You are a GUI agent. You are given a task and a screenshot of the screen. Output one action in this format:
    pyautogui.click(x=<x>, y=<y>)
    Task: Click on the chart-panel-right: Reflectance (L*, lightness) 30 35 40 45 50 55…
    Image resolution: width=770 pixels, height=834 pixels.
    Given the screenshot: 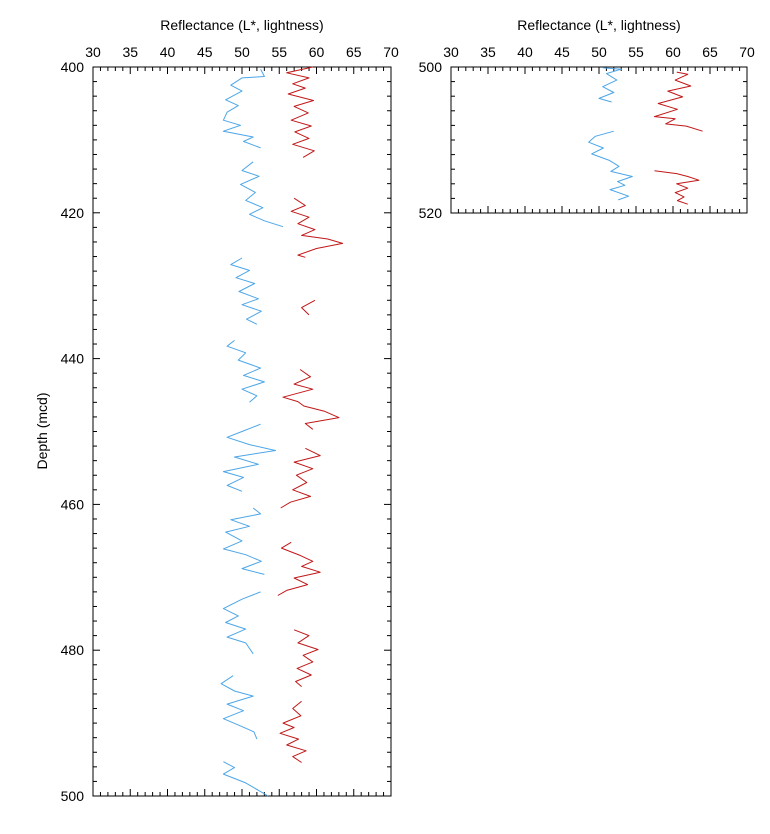 What is the action you would take?
    pyautogui.click(x=587, y=119)
    